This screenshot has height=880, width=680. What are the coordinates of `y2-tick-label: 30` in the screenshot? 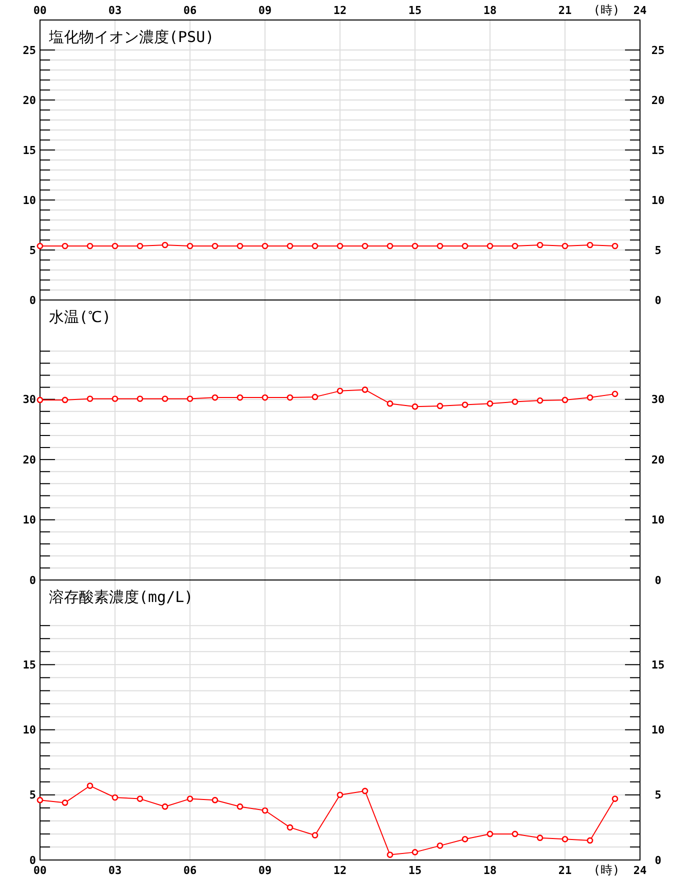 It's located at (658, 399).